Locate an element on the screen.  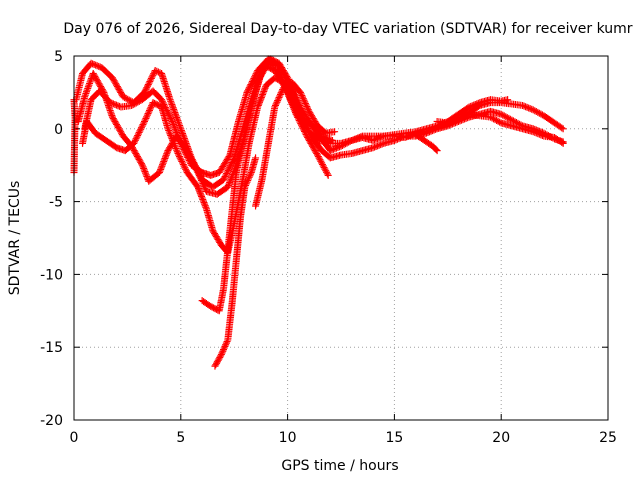
y-tick-label: 0 is located at coordinates (58, 130).